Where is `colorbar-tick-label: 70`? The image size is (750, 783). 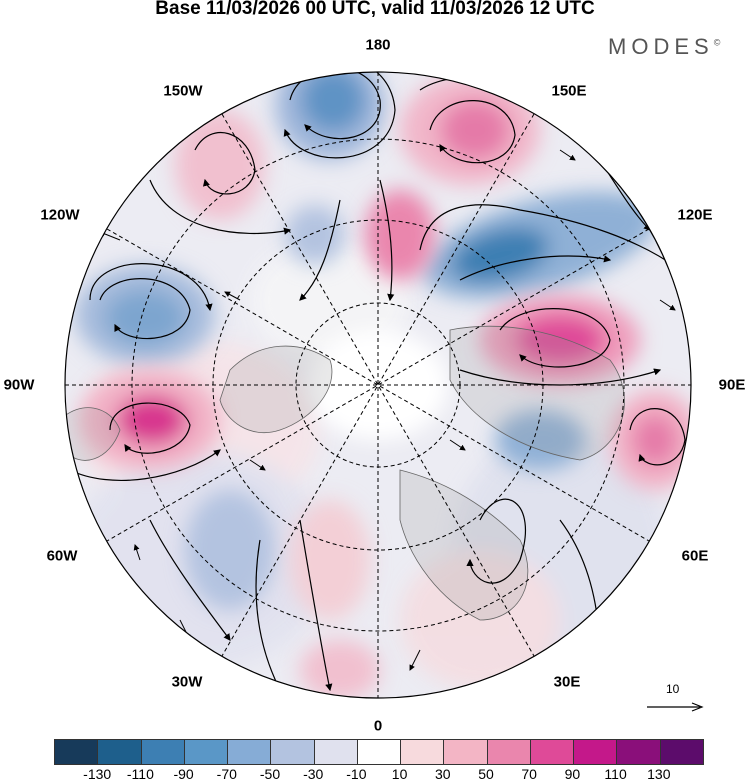
colorbar-tick-label: 70 is located at coordinates (529, 774).